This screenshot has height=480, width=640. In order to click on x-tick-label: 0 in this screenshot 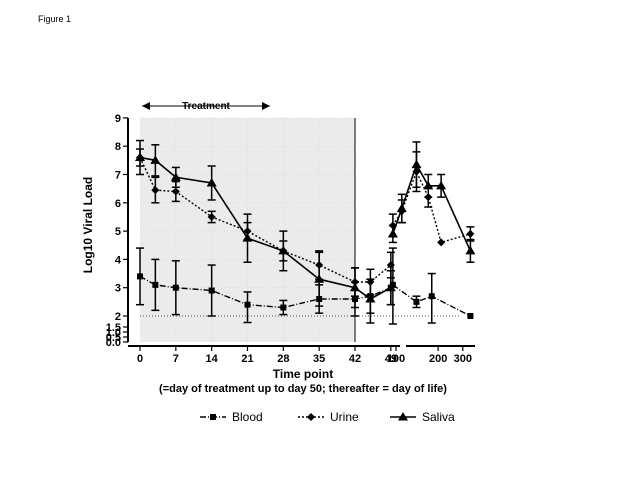, I will do `click(140, 359)`.